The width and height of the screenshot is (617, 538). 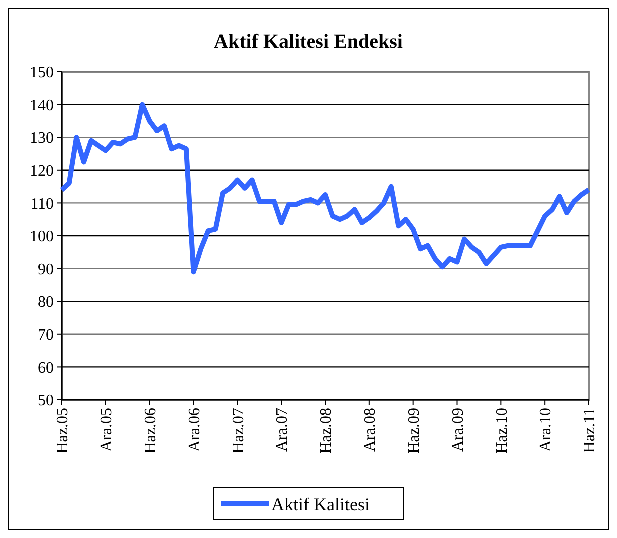 What do you see at coordinates (42, 73) in the screenshot?
I see `y-tick-label: 150` at bounding box center [42, 73].